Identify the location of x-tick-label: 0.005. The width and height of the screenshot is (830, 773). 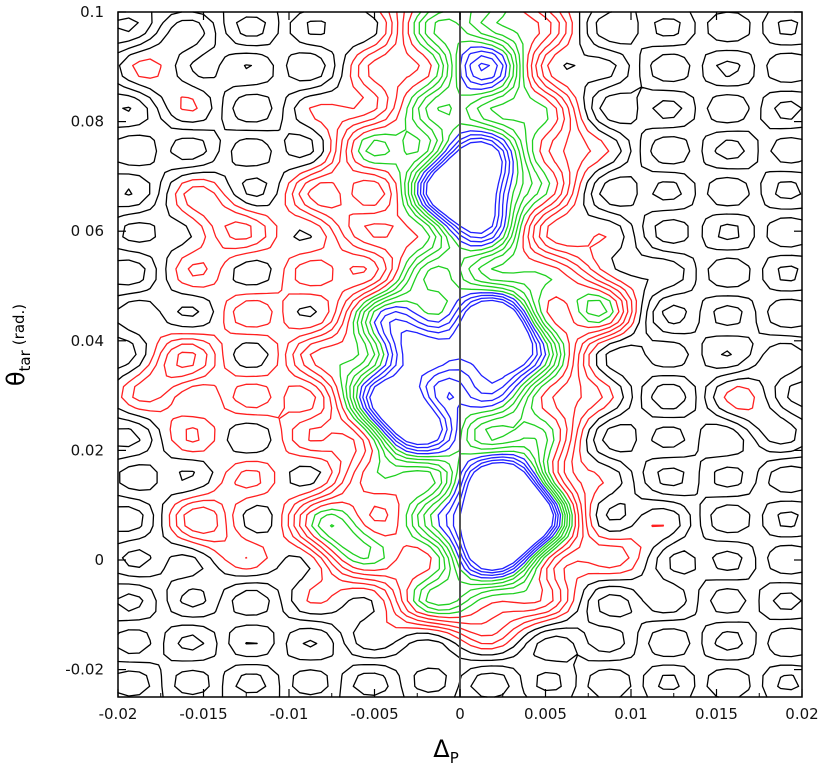
(545, 714).